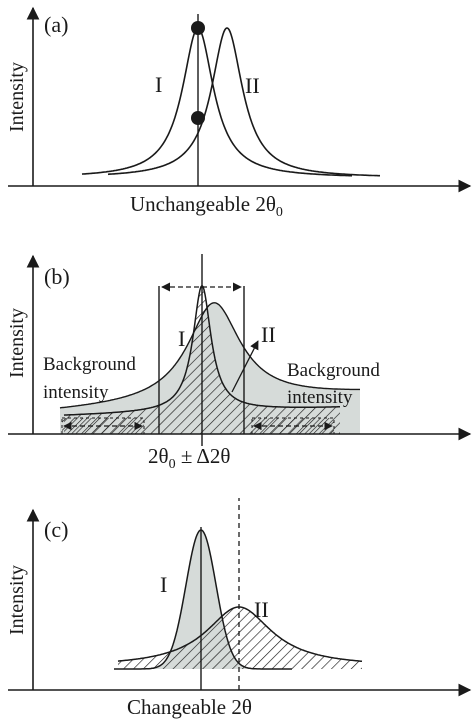 The height and width of the screenshot is (726, 474). I want to click on panel-b-left-annotation-line2: intensity, so click(76, 392).